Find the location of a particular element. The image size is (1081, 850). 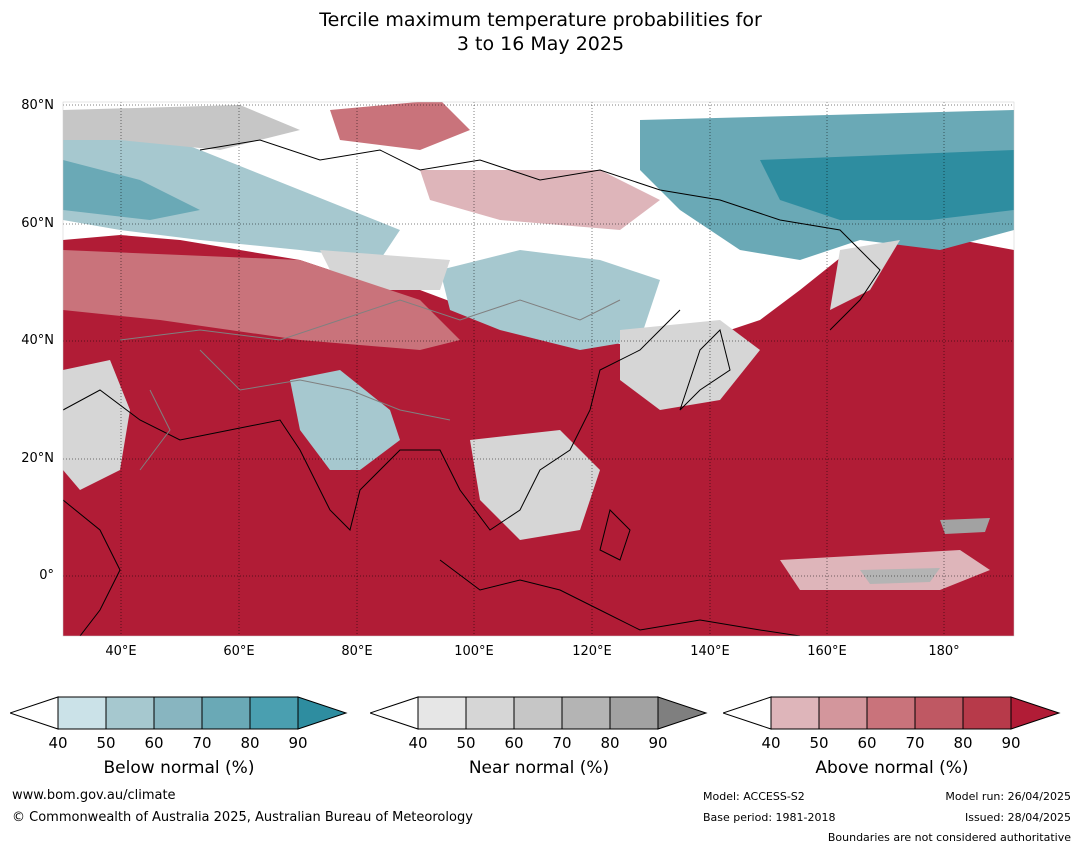

lon-label-60e: 60°E is located at coordinates (239, 651).